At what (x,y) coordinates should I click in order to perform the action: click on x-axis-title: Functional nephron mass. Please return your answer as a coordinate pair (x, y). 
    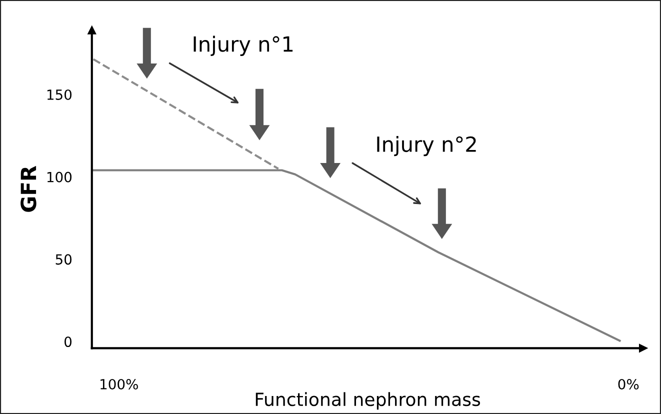
    Looking at the image, I should click on (368, 401).